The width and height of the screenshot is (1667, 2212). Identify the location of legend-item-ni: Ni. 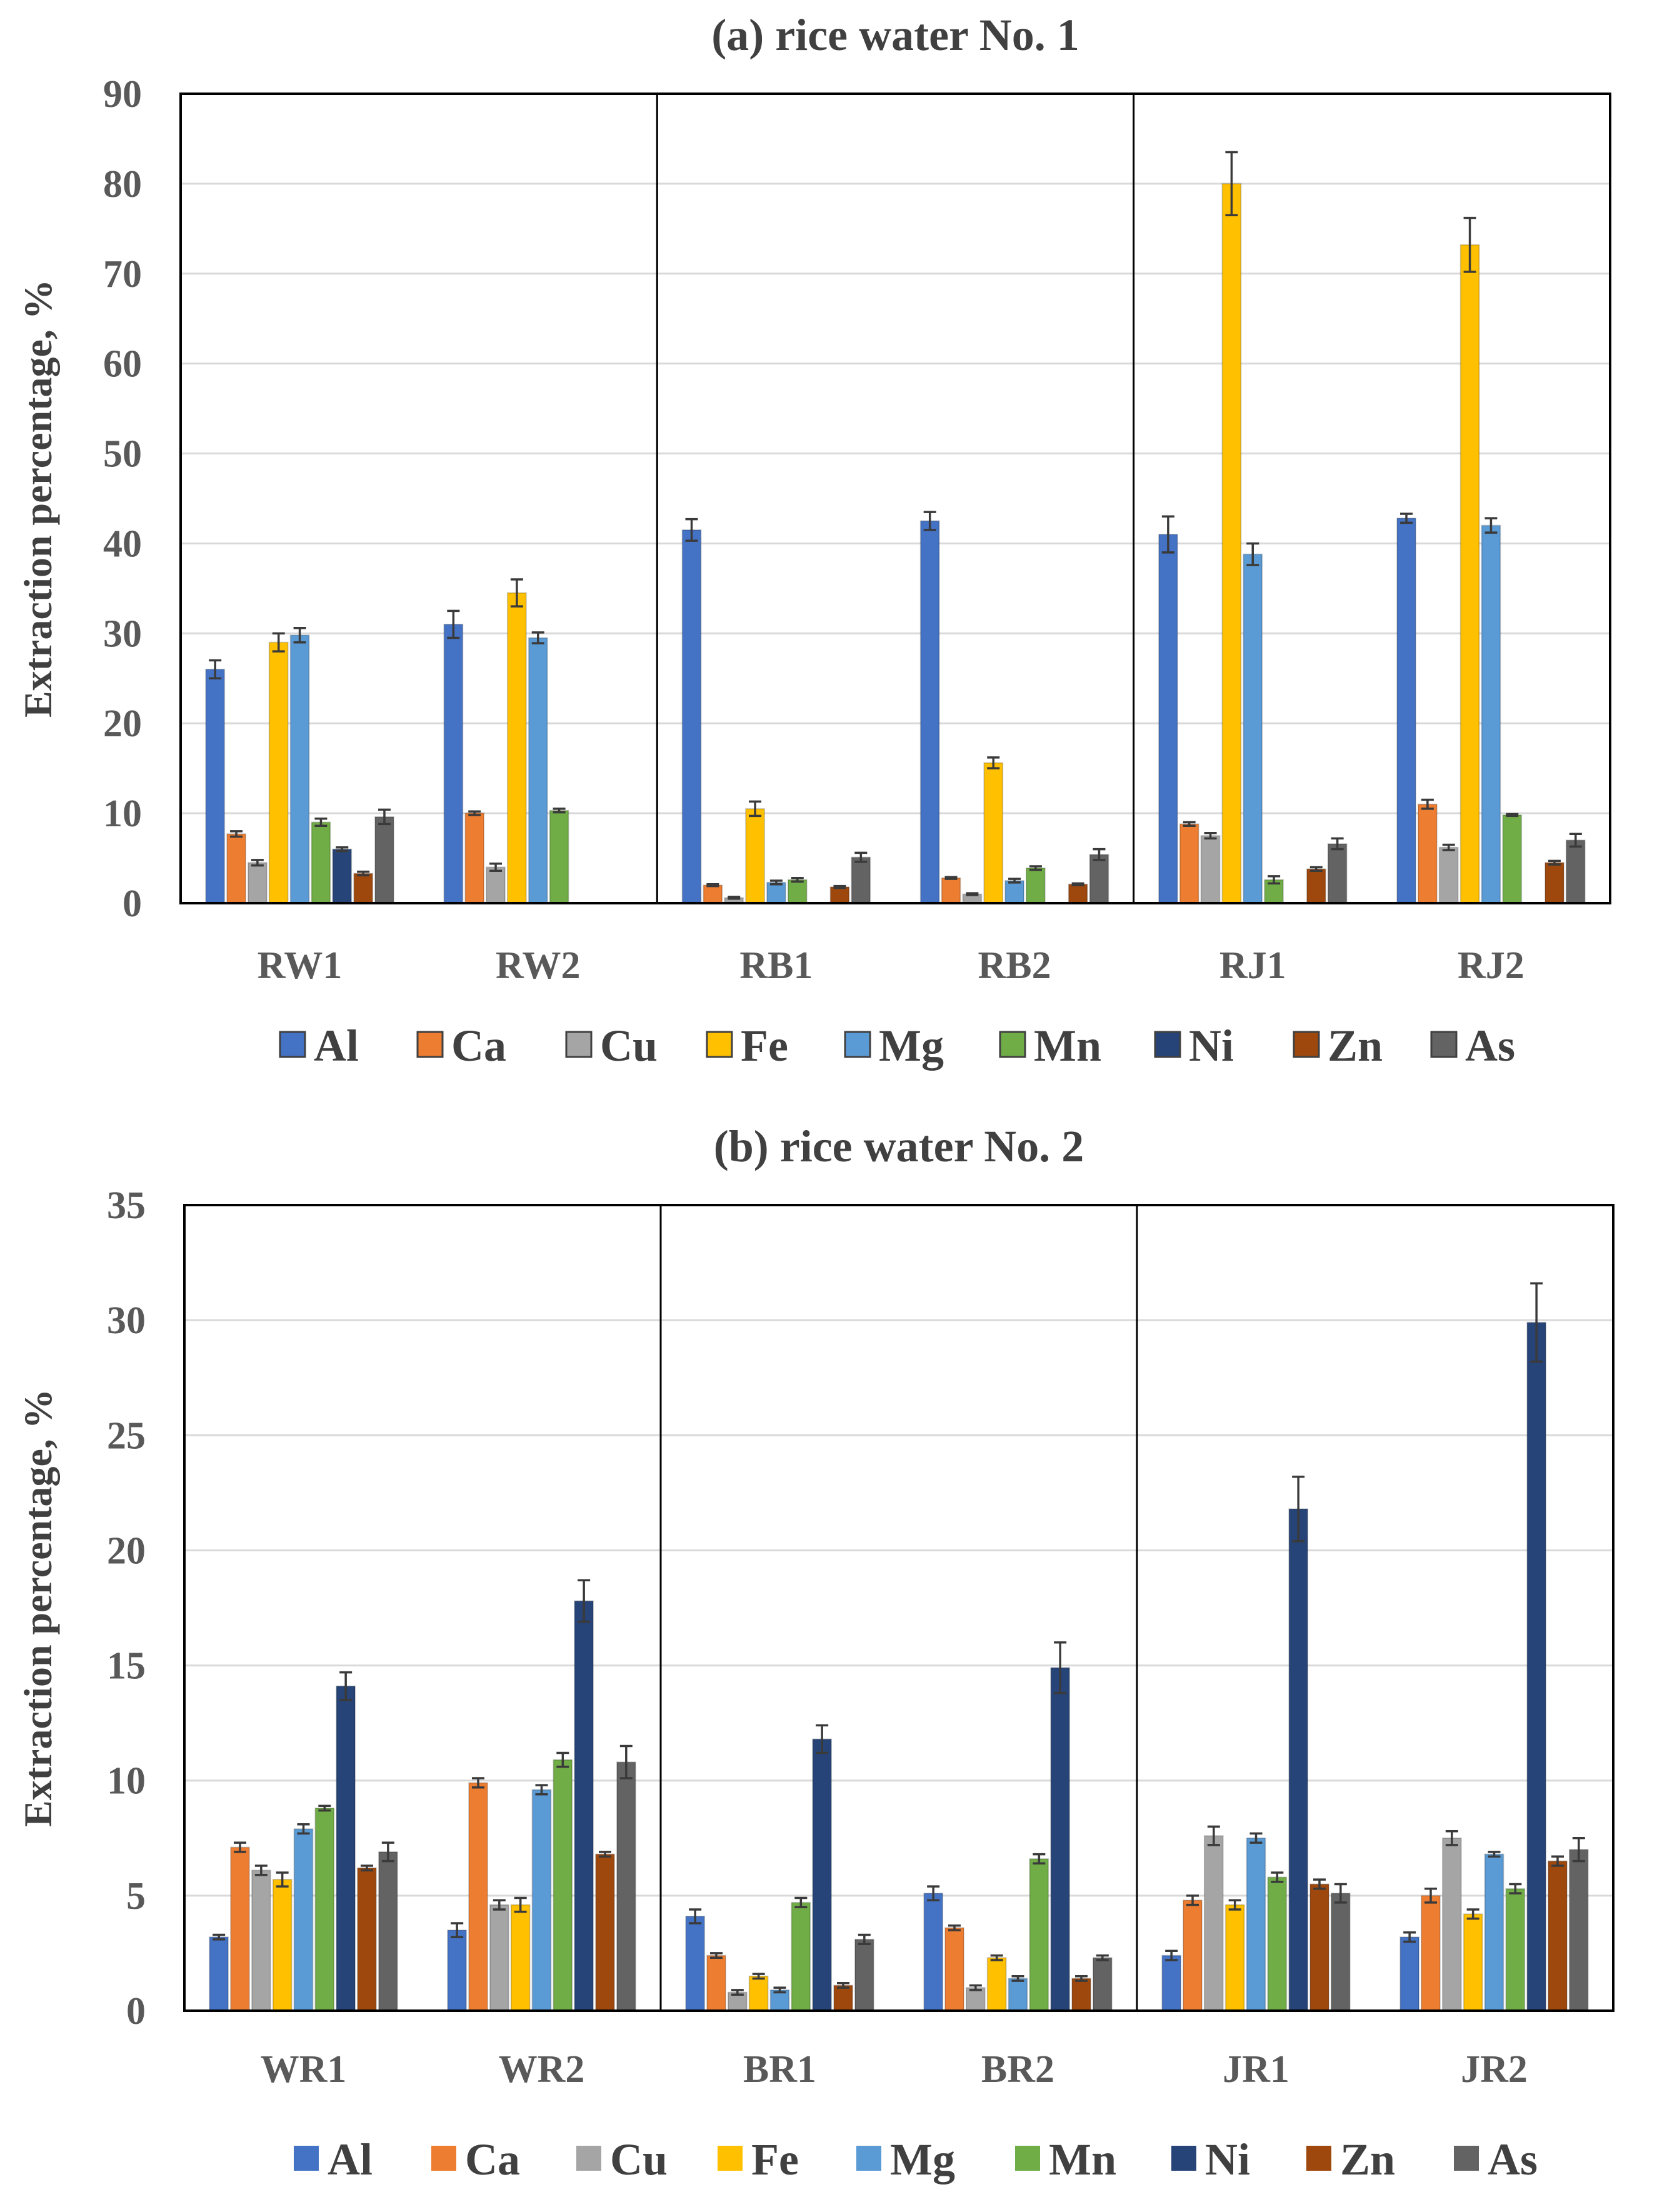
(1194, 1046).